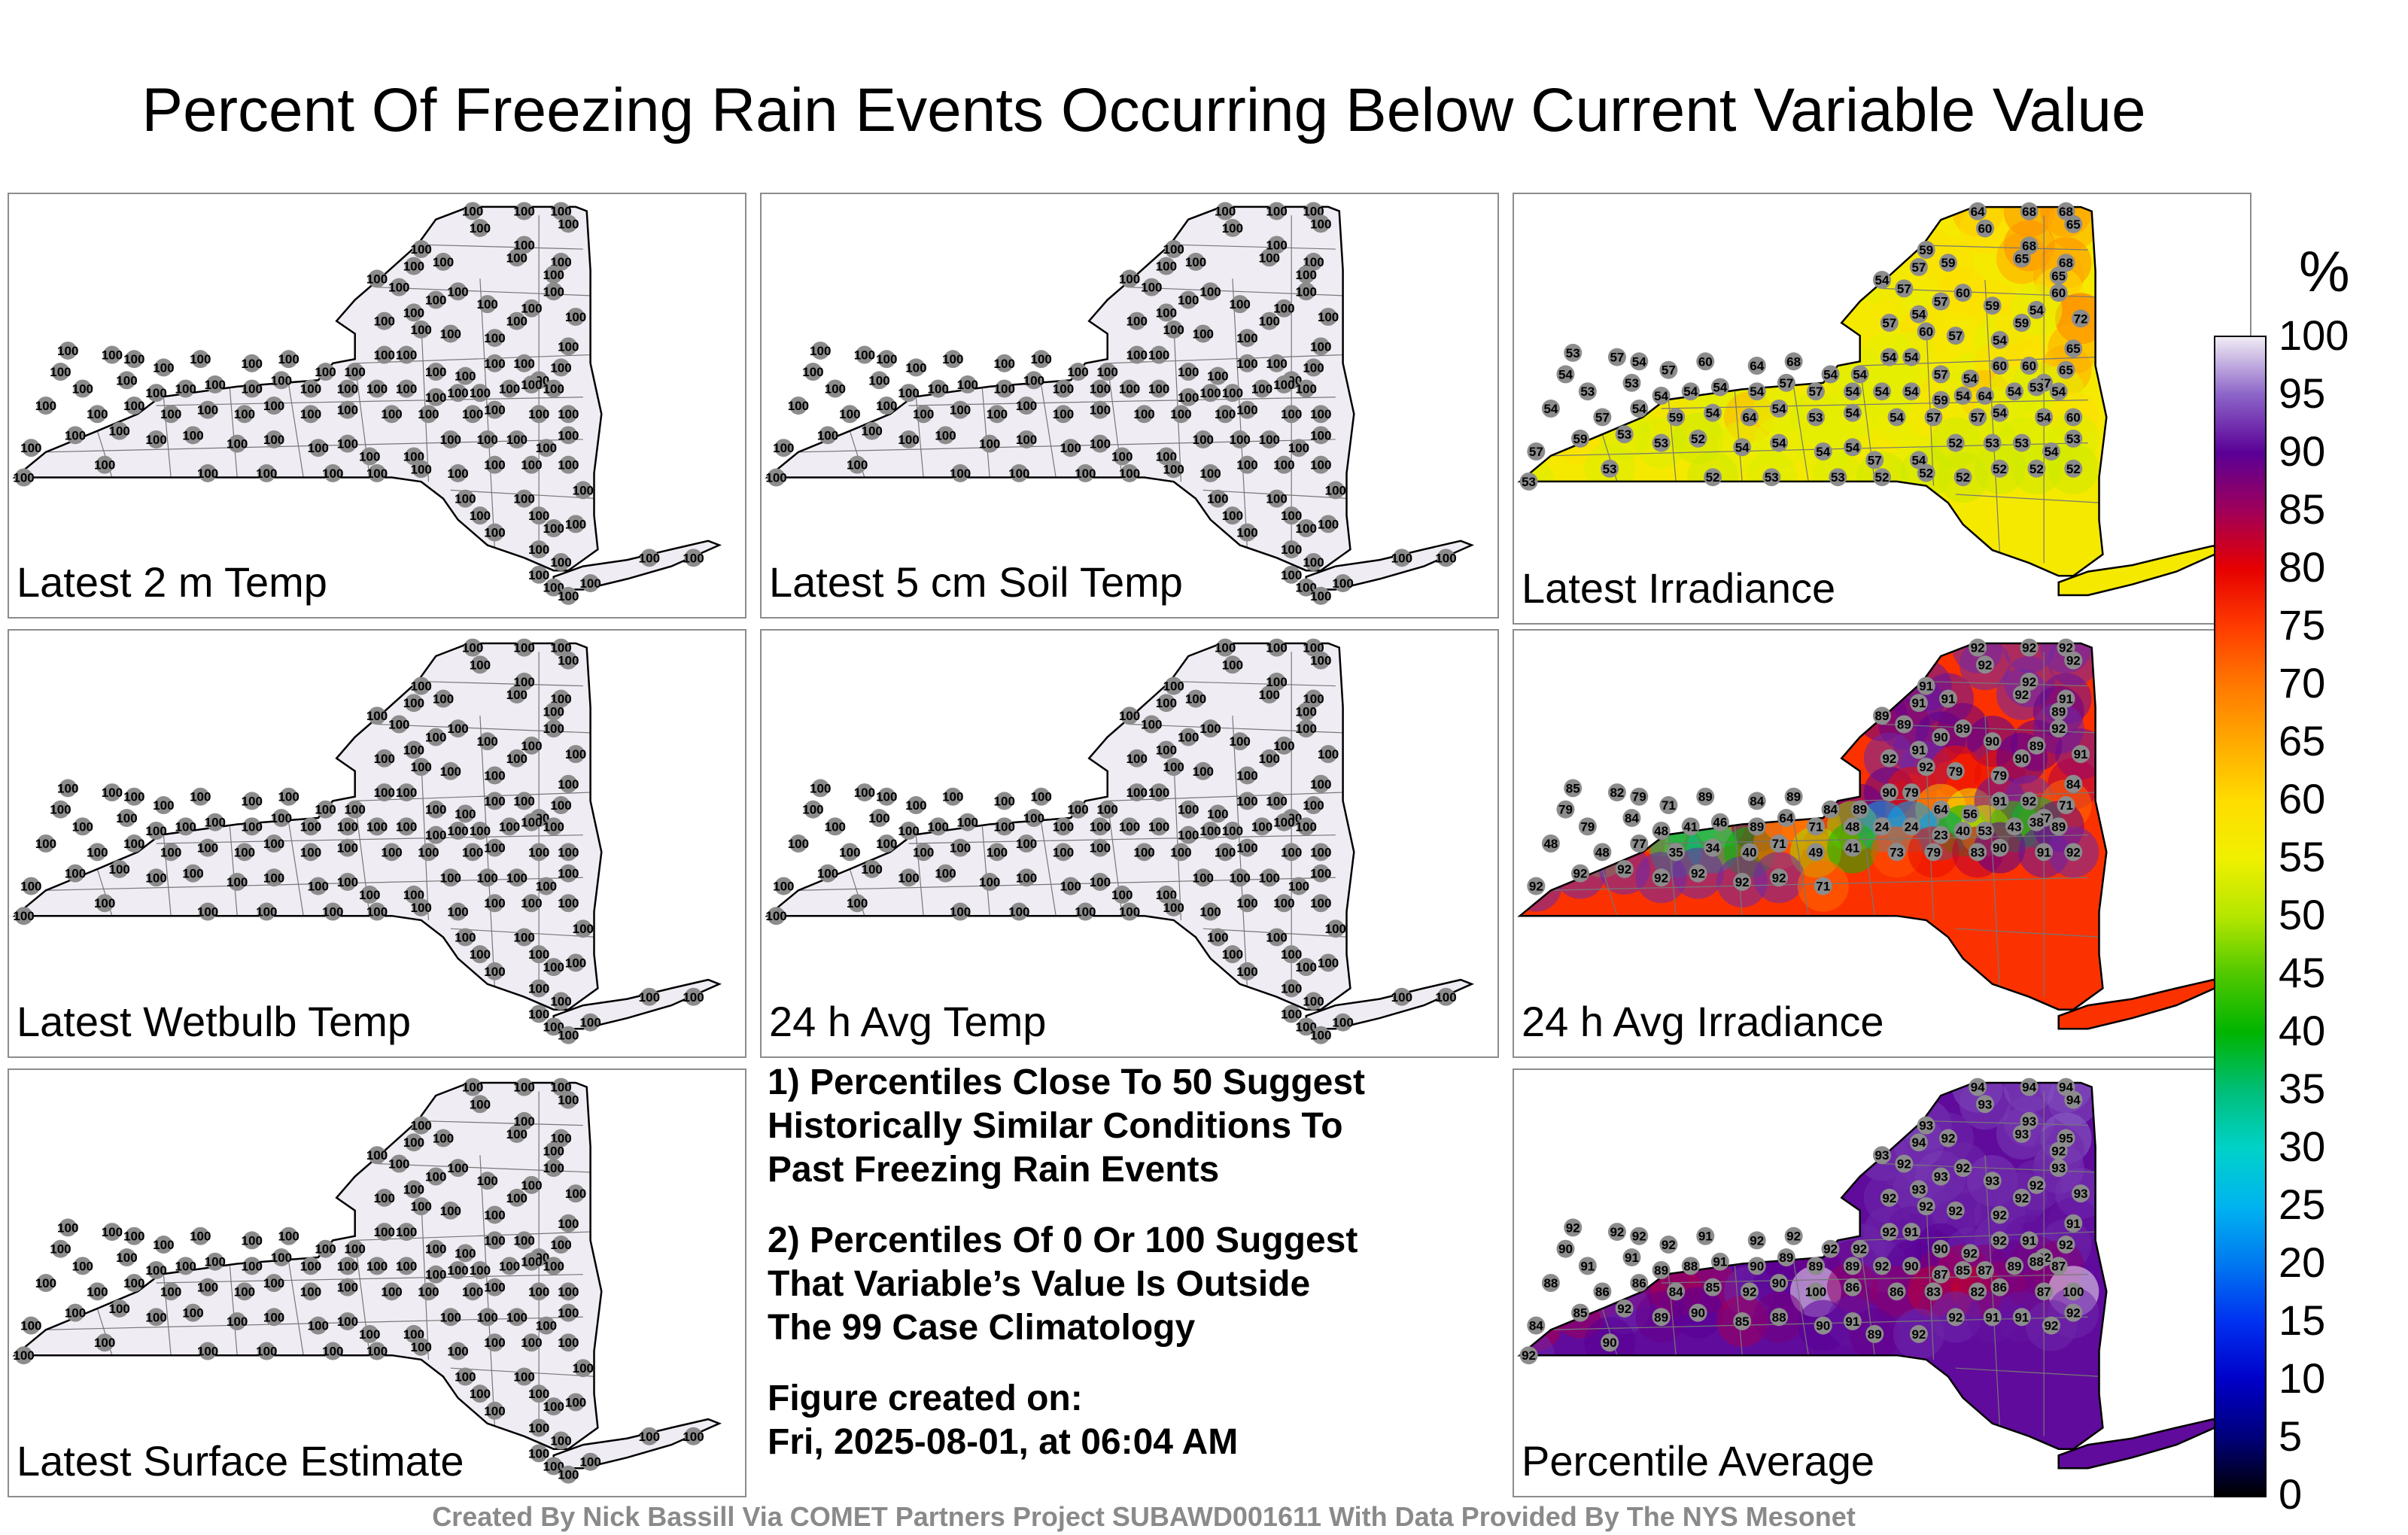 The width and height of the screenshot is (2408, 1535). What do you see at coordinates (2029, 212) in the screenshot?
I see `station-value: 68` at bounding box center [2029, 212].